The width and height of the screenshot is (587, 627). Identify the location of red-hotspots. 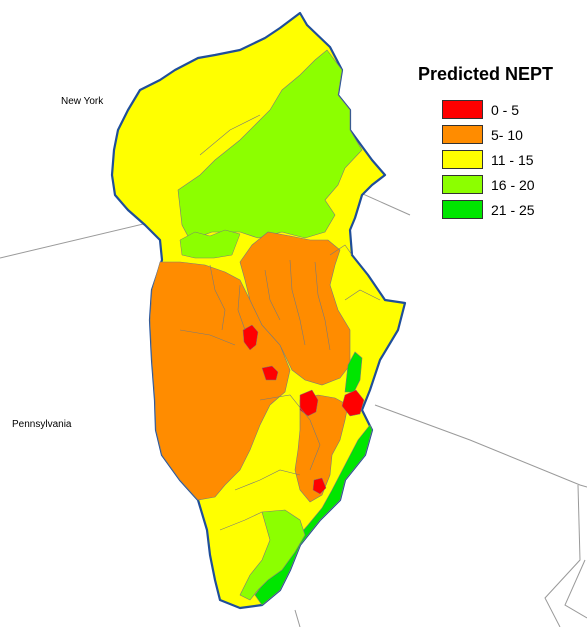
(303, 409).